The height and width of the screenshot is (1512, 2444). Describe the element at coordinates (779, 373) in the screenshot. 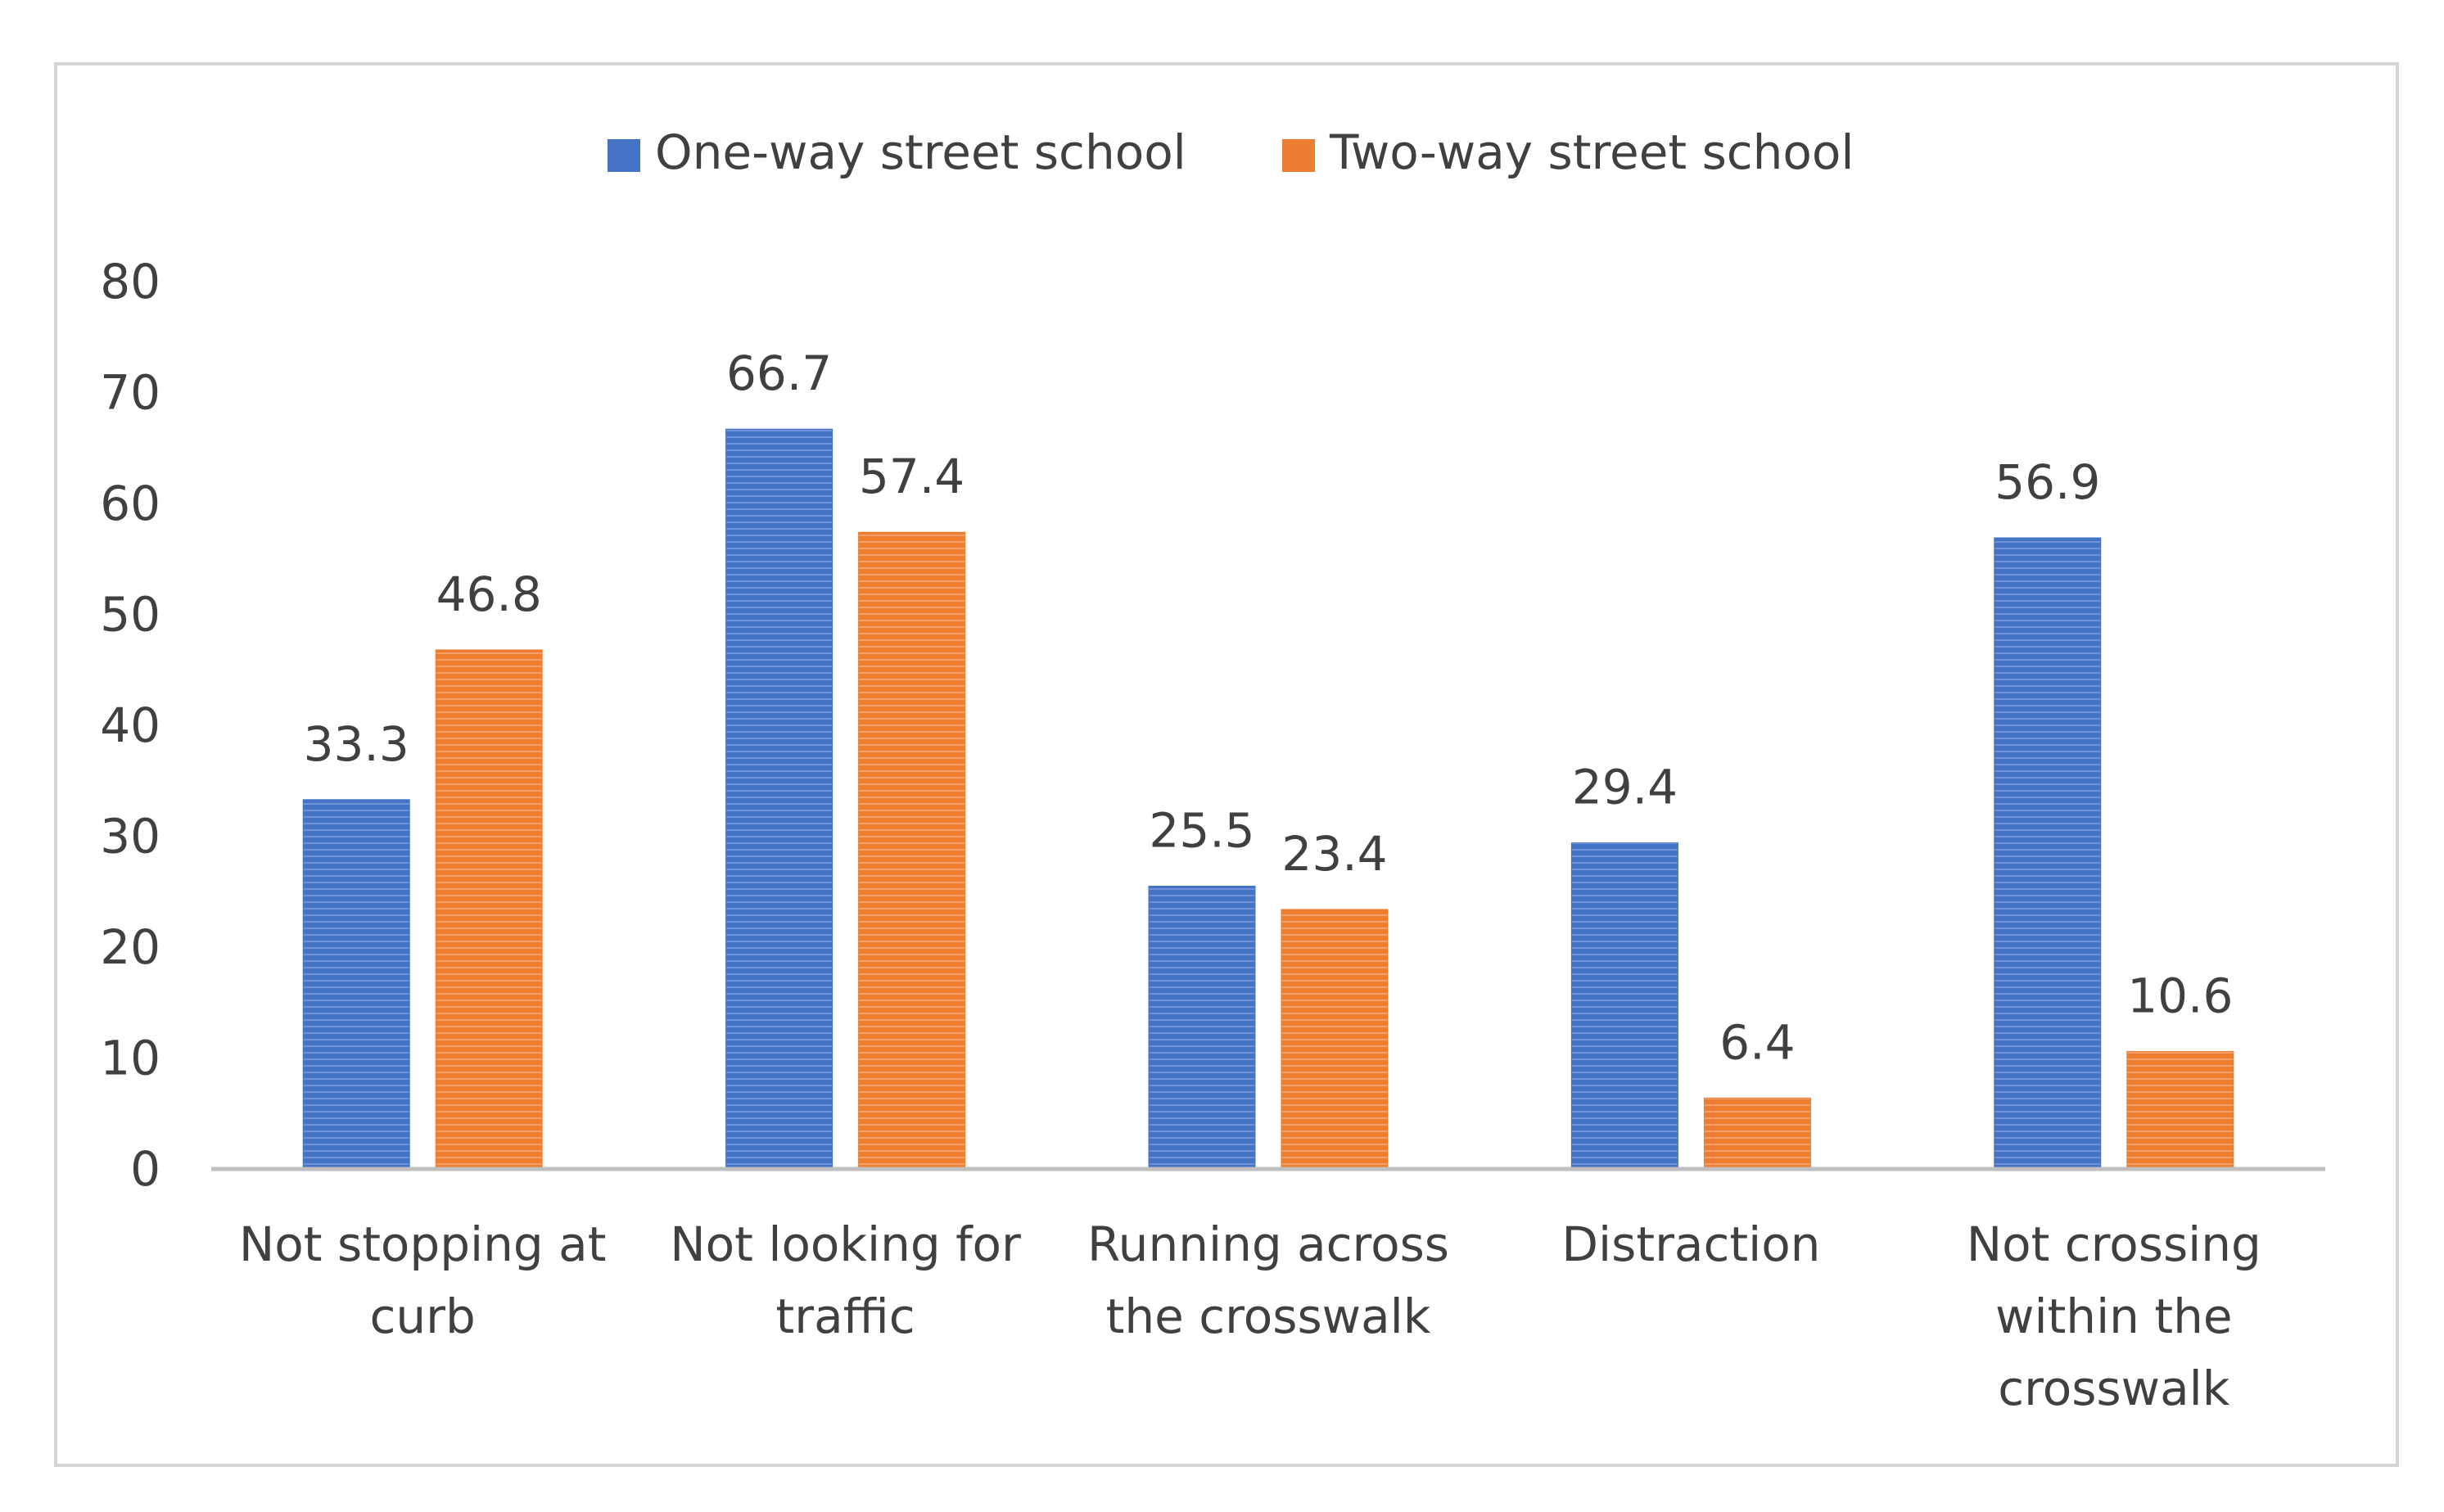

I see `data-label-one-way-street-school-2: 66.7` at that location.